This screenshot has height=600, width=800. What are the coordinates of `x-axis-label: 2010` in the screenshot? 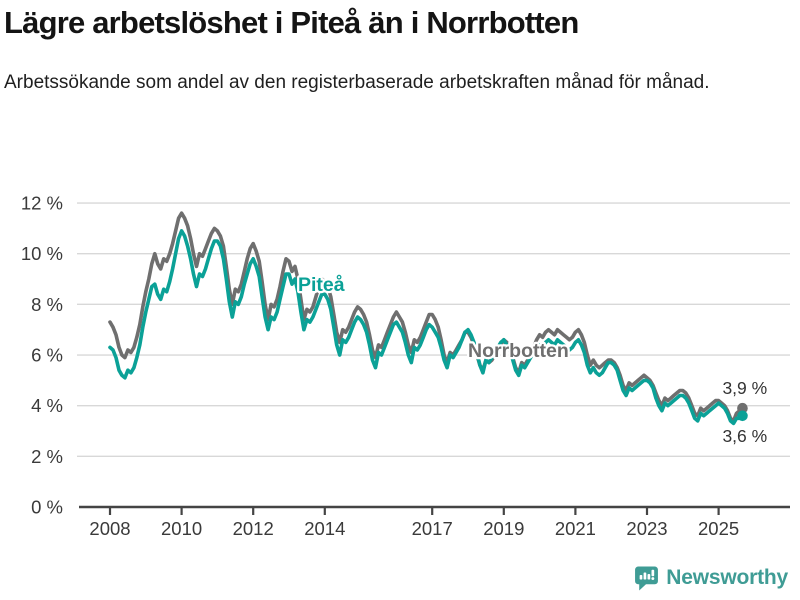 It's located at (181, 528).